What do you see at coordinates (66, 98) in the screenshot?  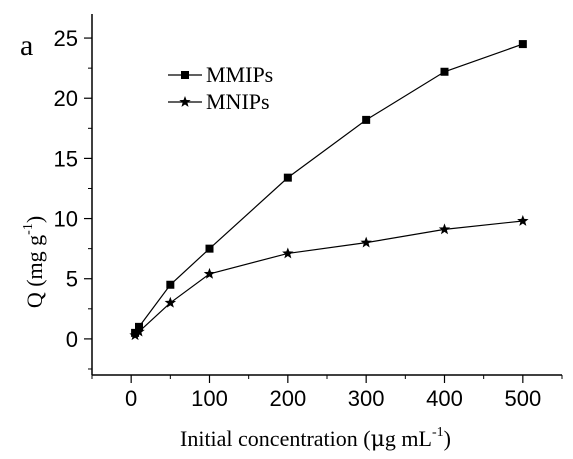 I see `y-tick-label-4: 20` at bounding box center [66, 98].